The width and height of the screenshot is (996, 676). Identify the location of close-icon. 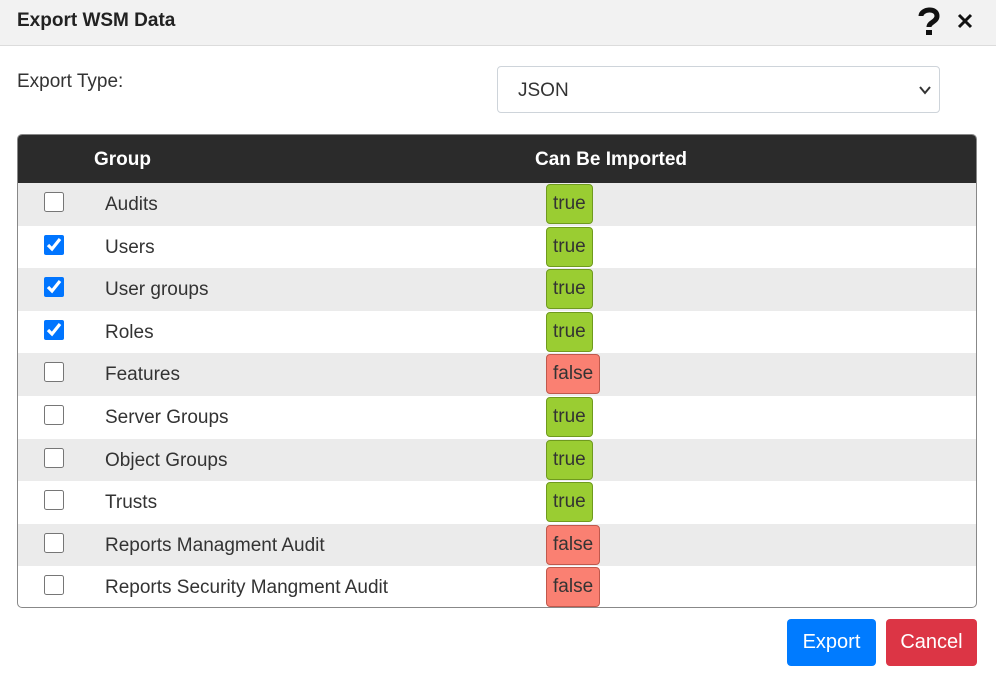
(965, 21).